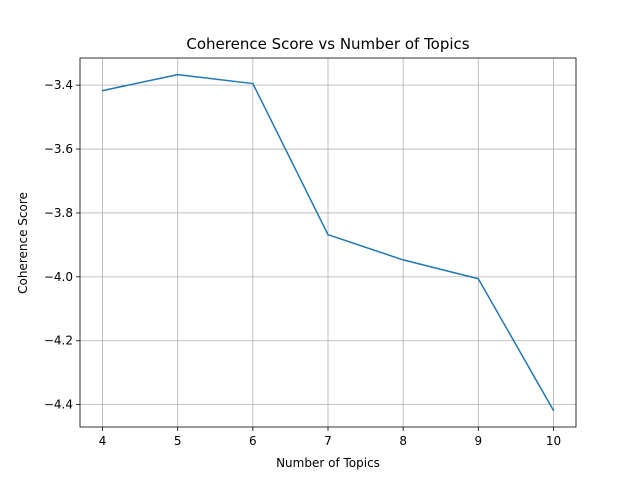 This screenshot has height=480, width=640. I want to click on y-tick-label: −3.6, so click(58, 149).